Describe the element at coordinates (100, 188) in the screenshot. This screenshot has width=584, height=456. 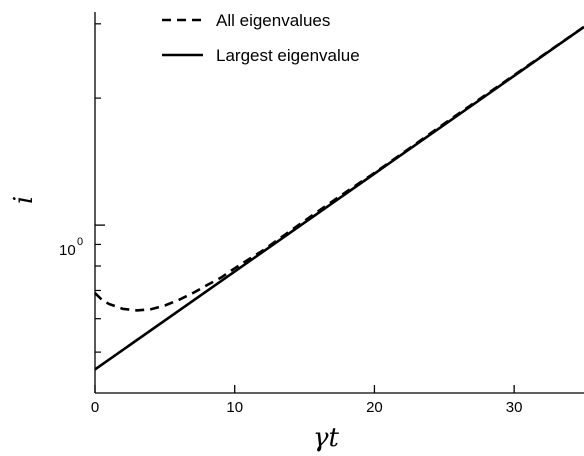
I see `y-ticks` at that location.